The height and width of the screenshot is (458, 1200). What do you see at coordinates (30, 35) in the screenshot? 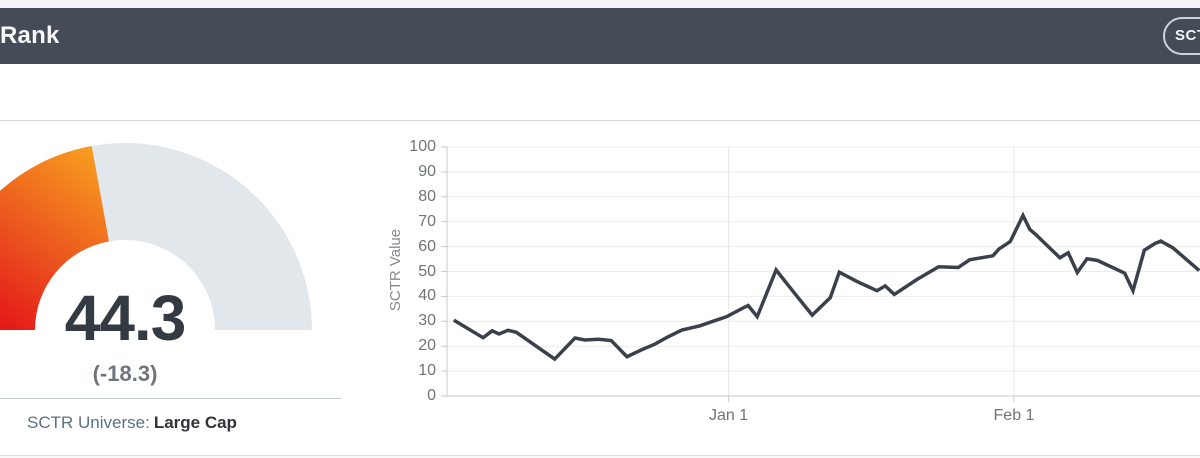
I see `widget-title: Rank` at bounding box center [30, 35].